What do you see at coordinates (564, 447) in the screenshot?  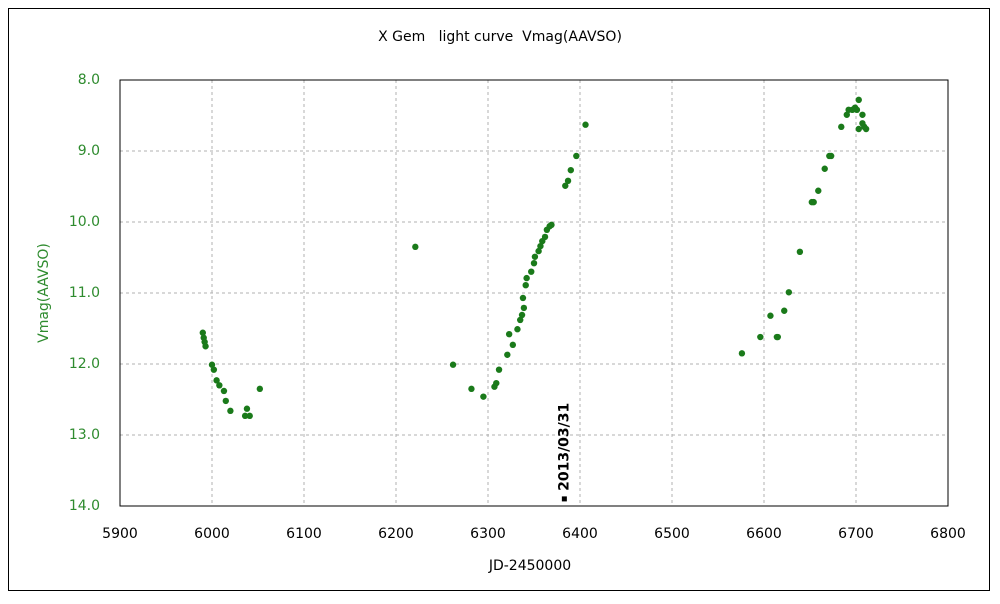 I see `annotation-text: 2013/03/31` at bounding box center [564, 447].